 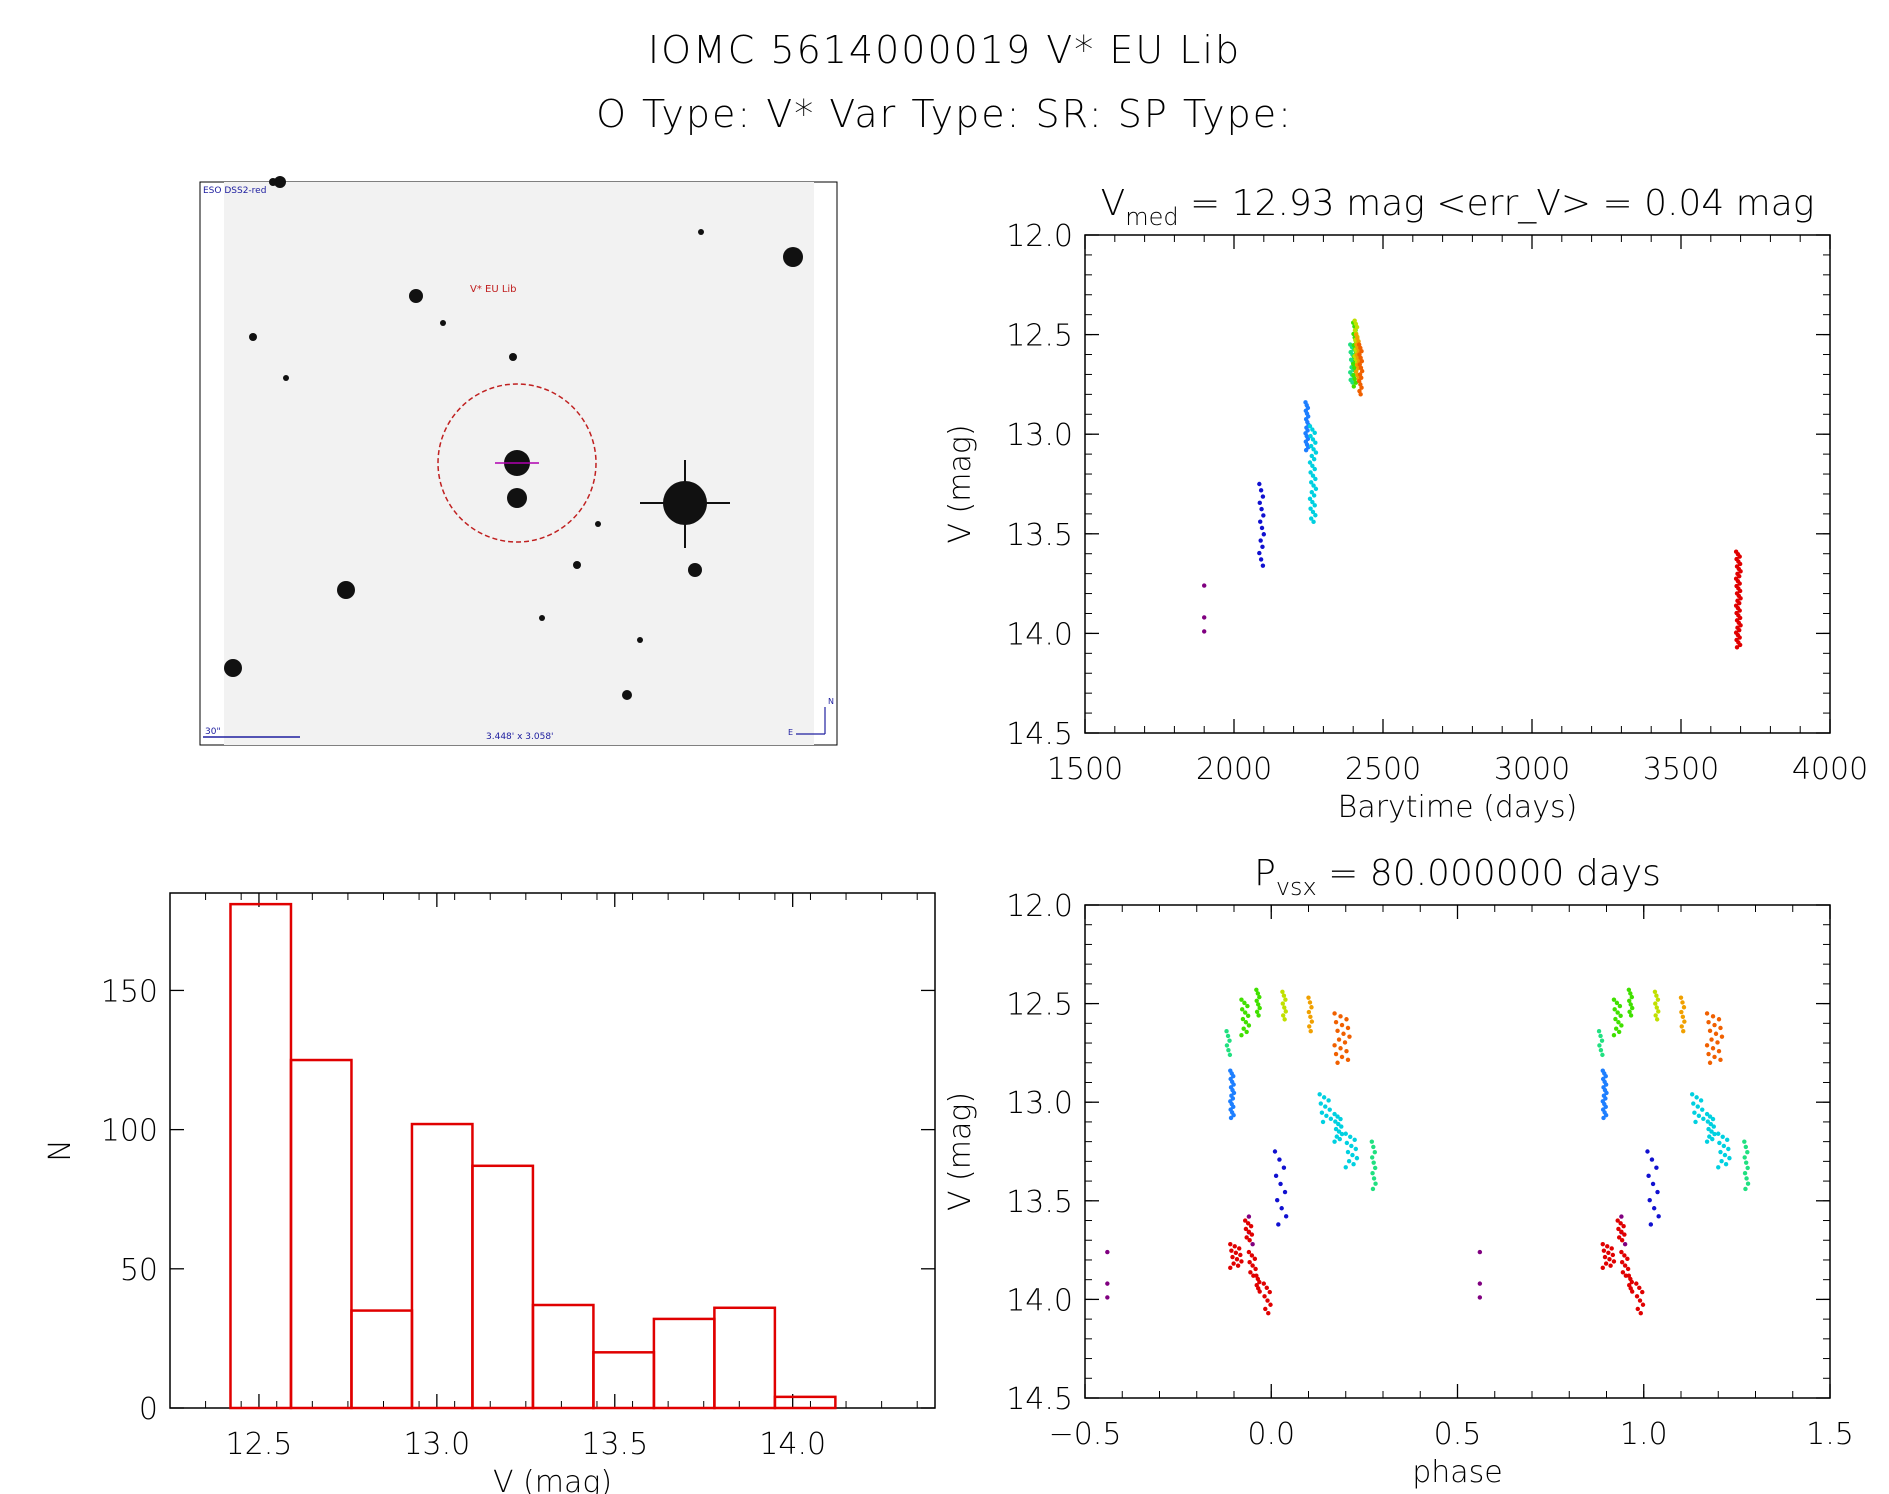 What do you see at coordinates (1830, 1434) in the screenshot?
I see `x-tick-label: 1.5` at bounding box center [1830, 1434].